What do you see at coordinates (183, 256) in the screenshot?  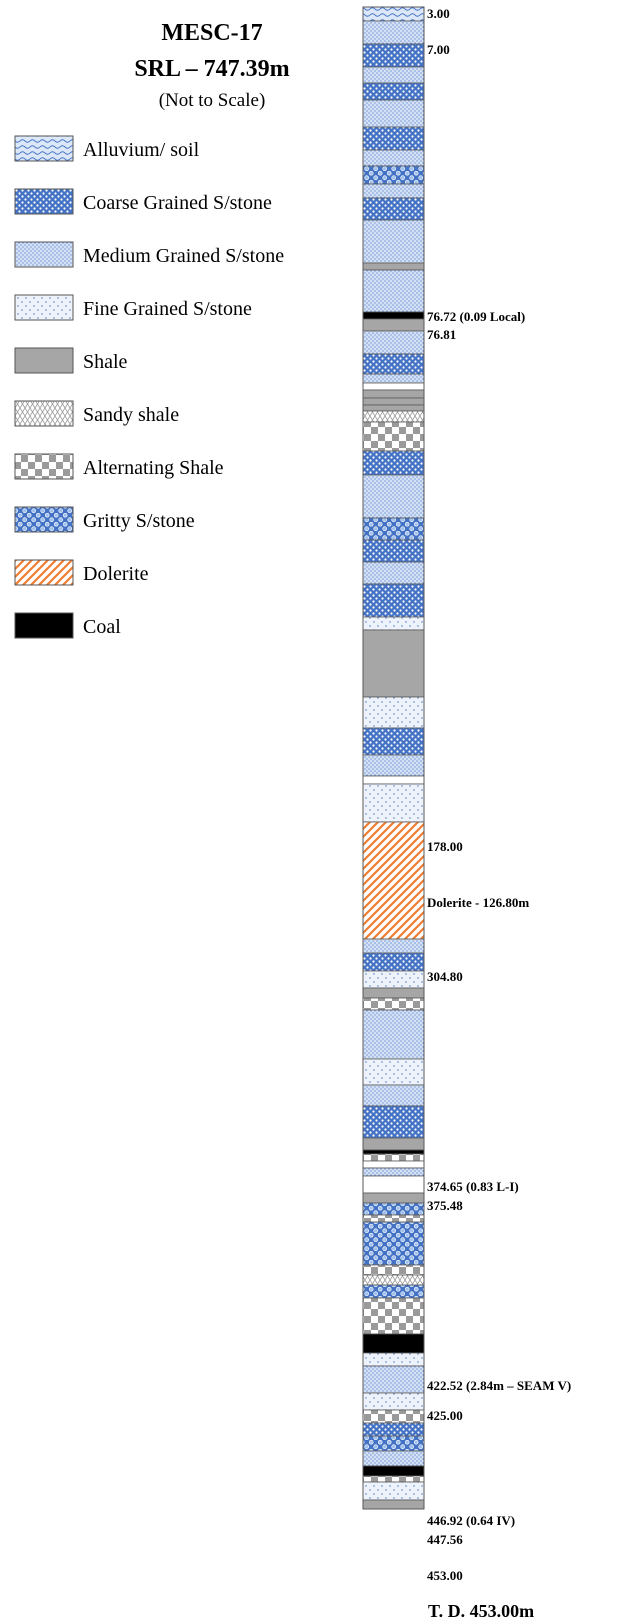 I see `legend-label: Medium Grained S/stone` at bounding box center [183, 256].